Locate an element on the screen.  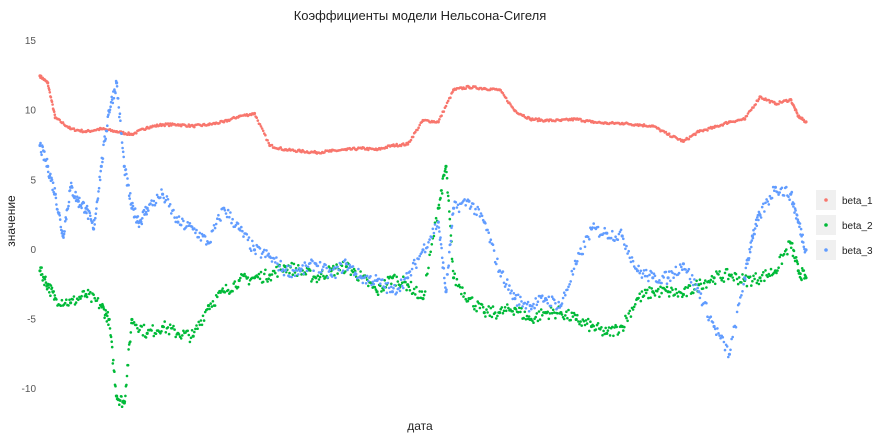
legend-label: beta_2 is located at coordinates (857, 226).